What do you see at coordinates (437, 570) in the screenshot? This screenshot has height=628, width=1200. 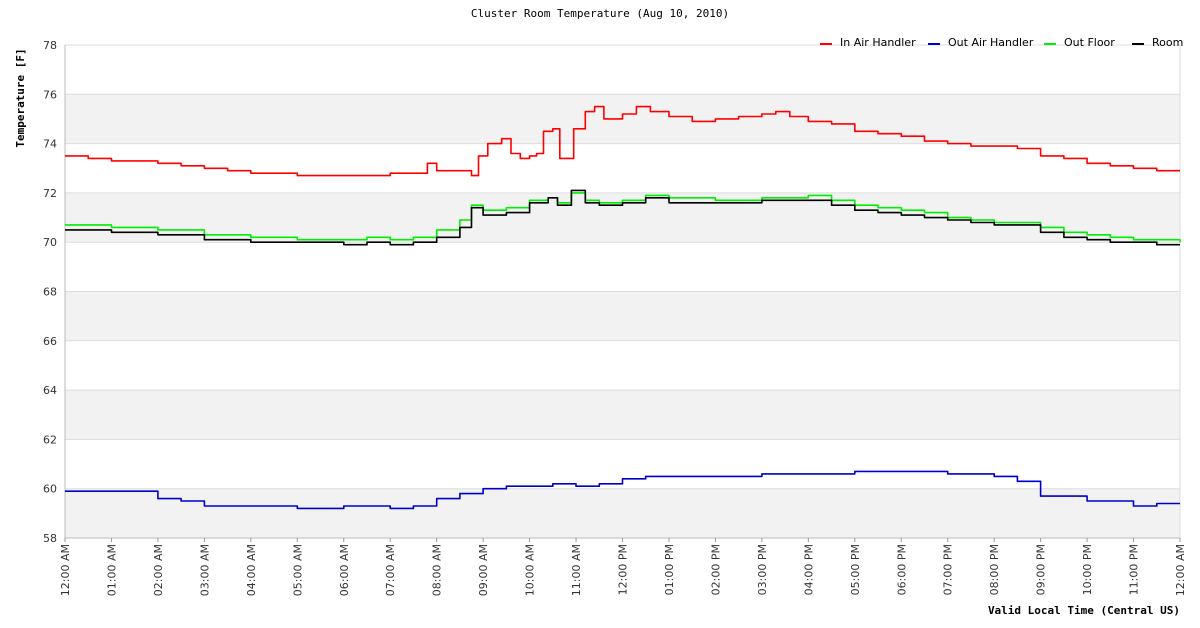 I see `x-tick-label: 08:00 AM` at bounding box center [437, 570].